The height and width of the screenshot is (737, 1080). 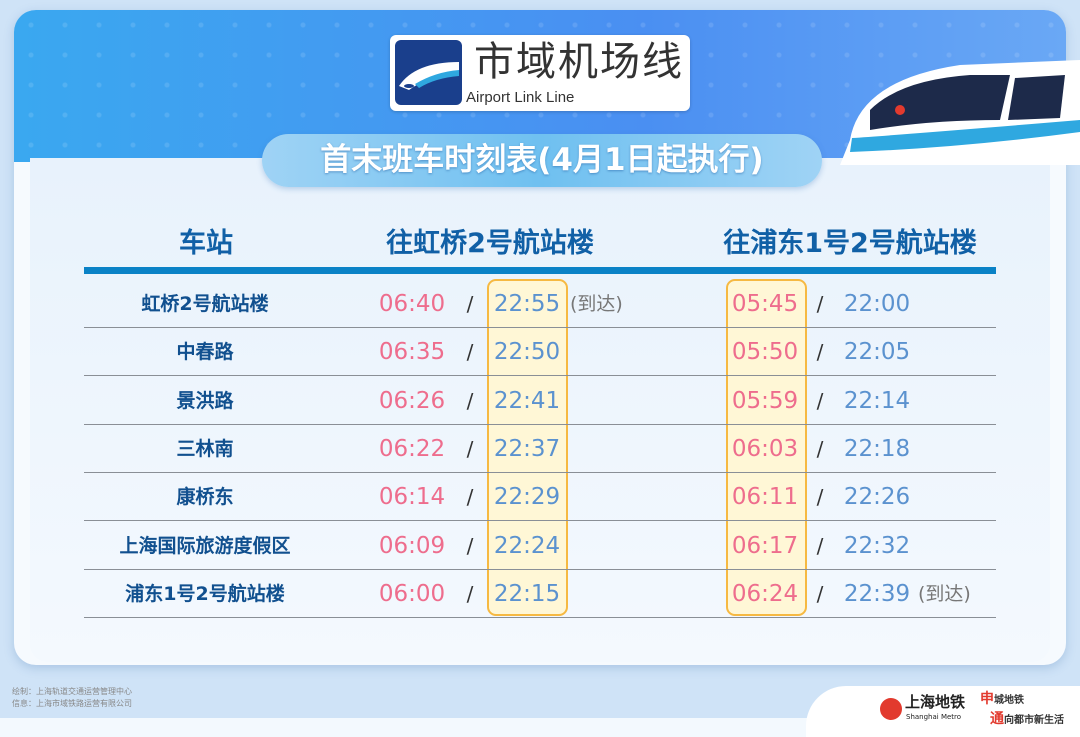 What do you see at coordinates (205, 400) in the screenshot?
I see `station-name: 景洪路` at bounding box center [205, 400].